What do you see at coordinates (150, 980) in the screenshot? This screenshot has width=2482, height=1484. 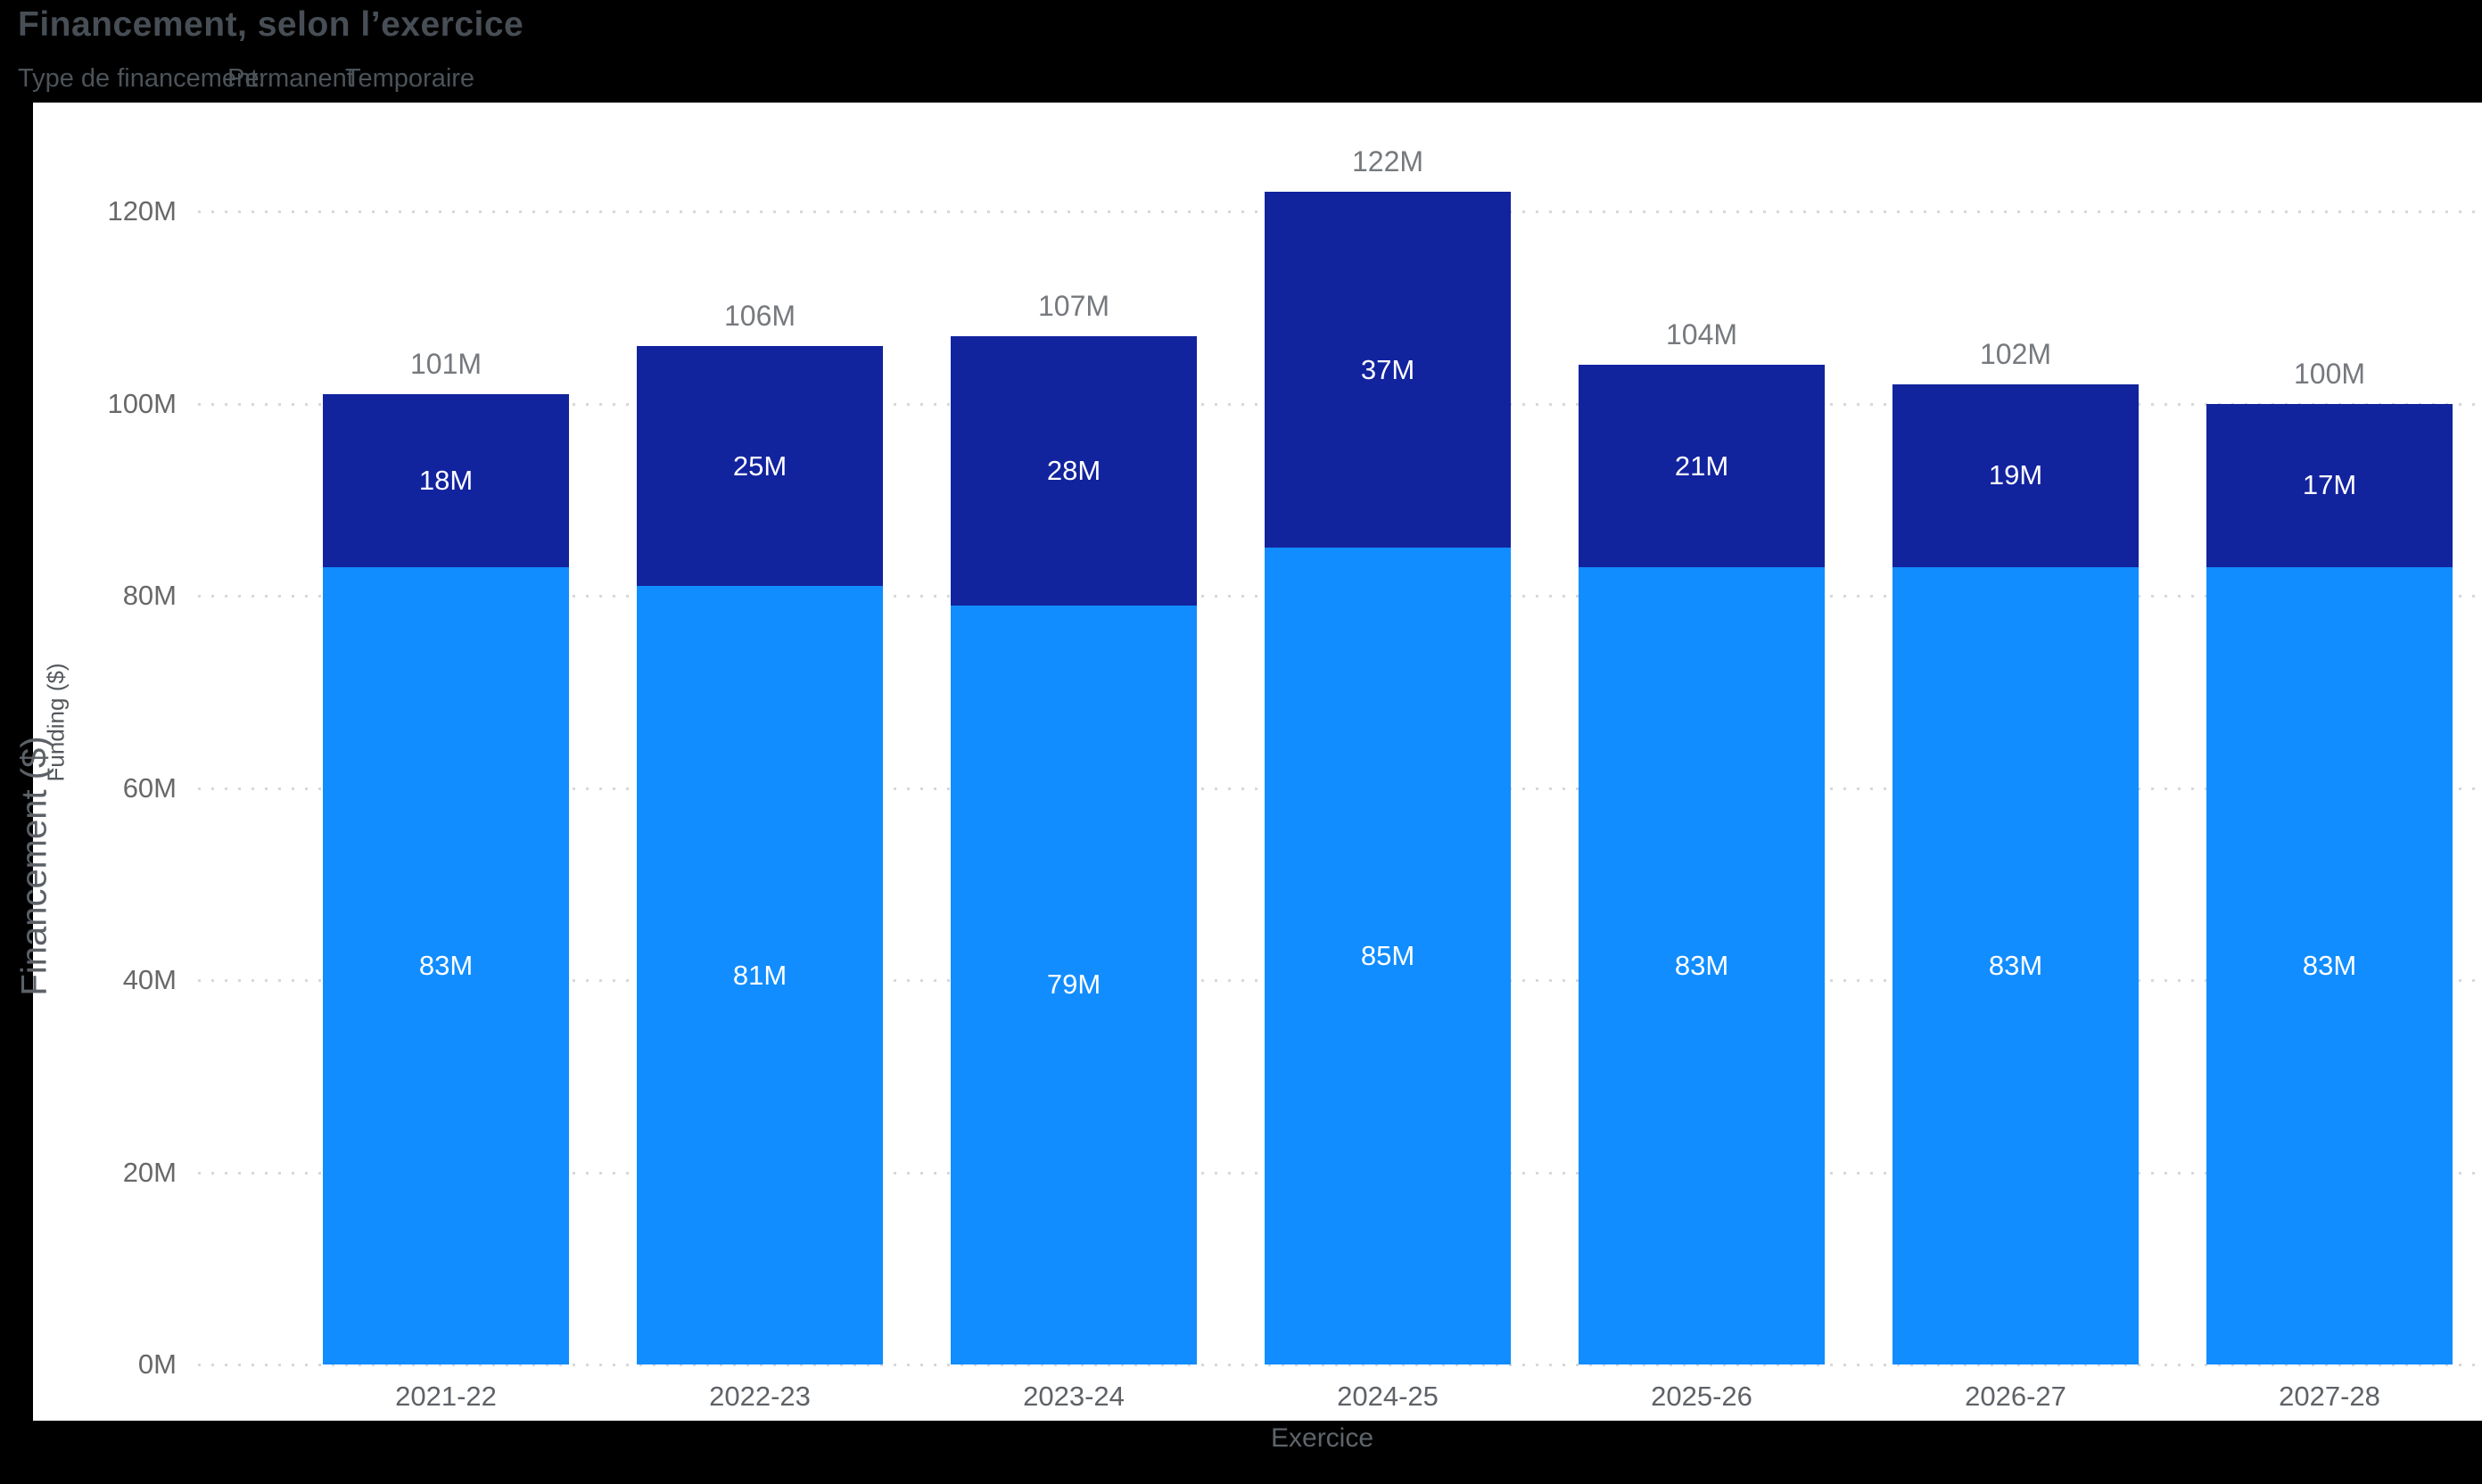 I see `y-tick-label: 40M` at bounding box center [150, 980].